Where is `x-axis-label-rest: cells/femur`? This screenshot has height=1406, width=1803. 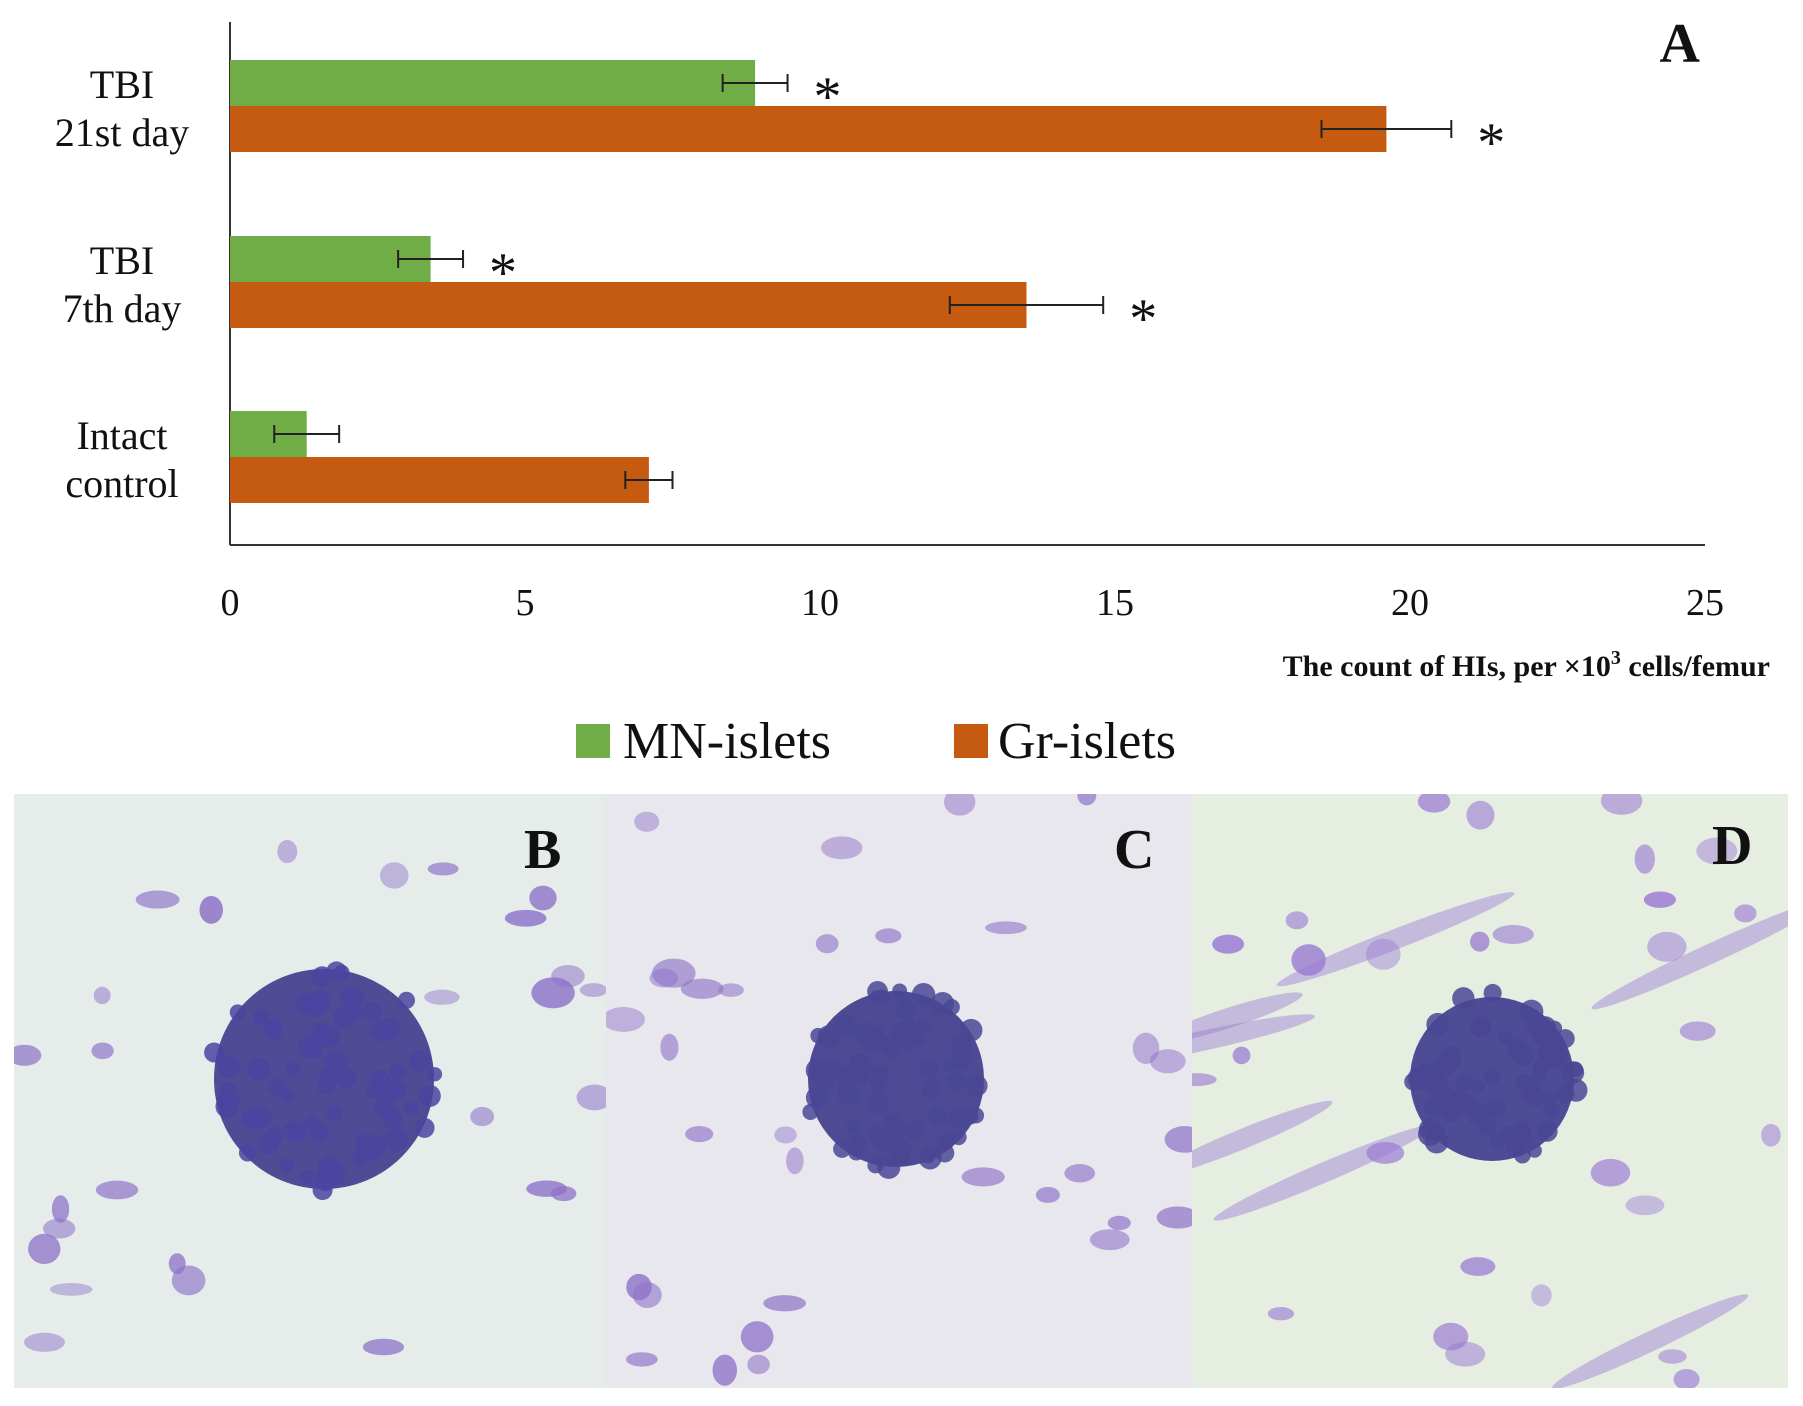 x-axis-label-rest: cells/femur is located at coordinates (1695, 666).